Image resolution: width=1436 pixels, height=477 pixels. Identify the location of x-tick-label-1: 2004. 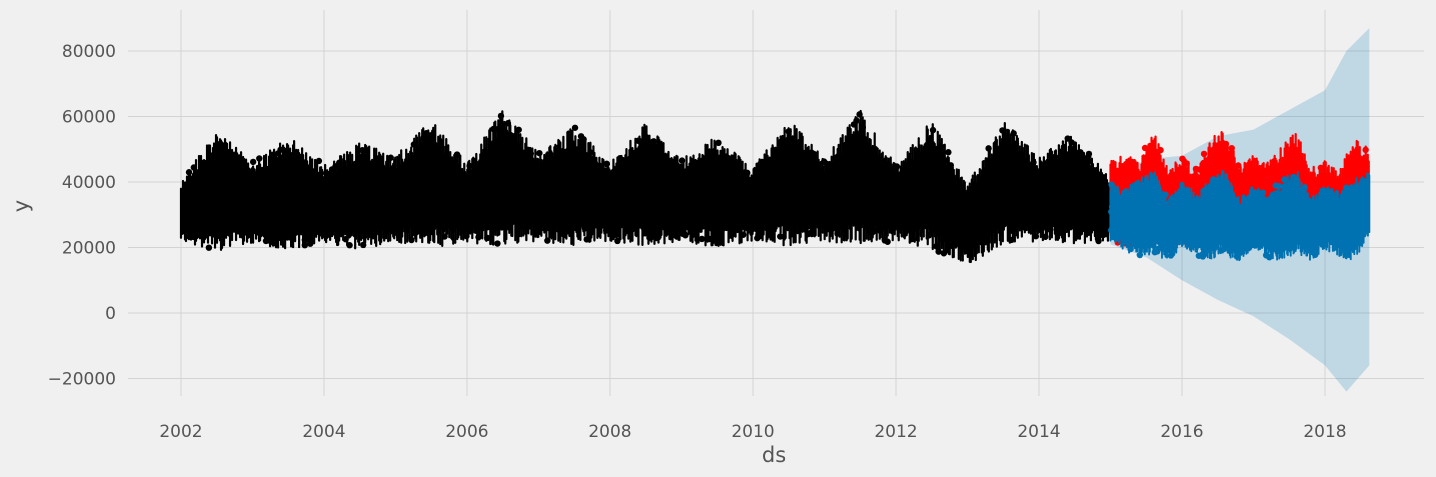
(323, 432).